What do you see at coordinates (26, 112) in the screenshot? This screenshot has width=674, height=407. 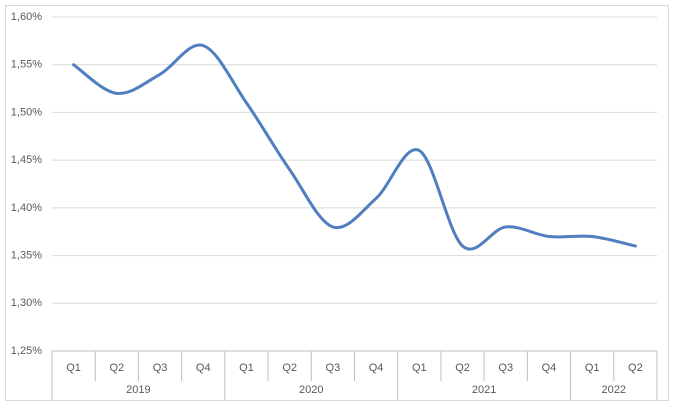 I see `y-tick-label: 1,50%` at bounding box center [26, 112].